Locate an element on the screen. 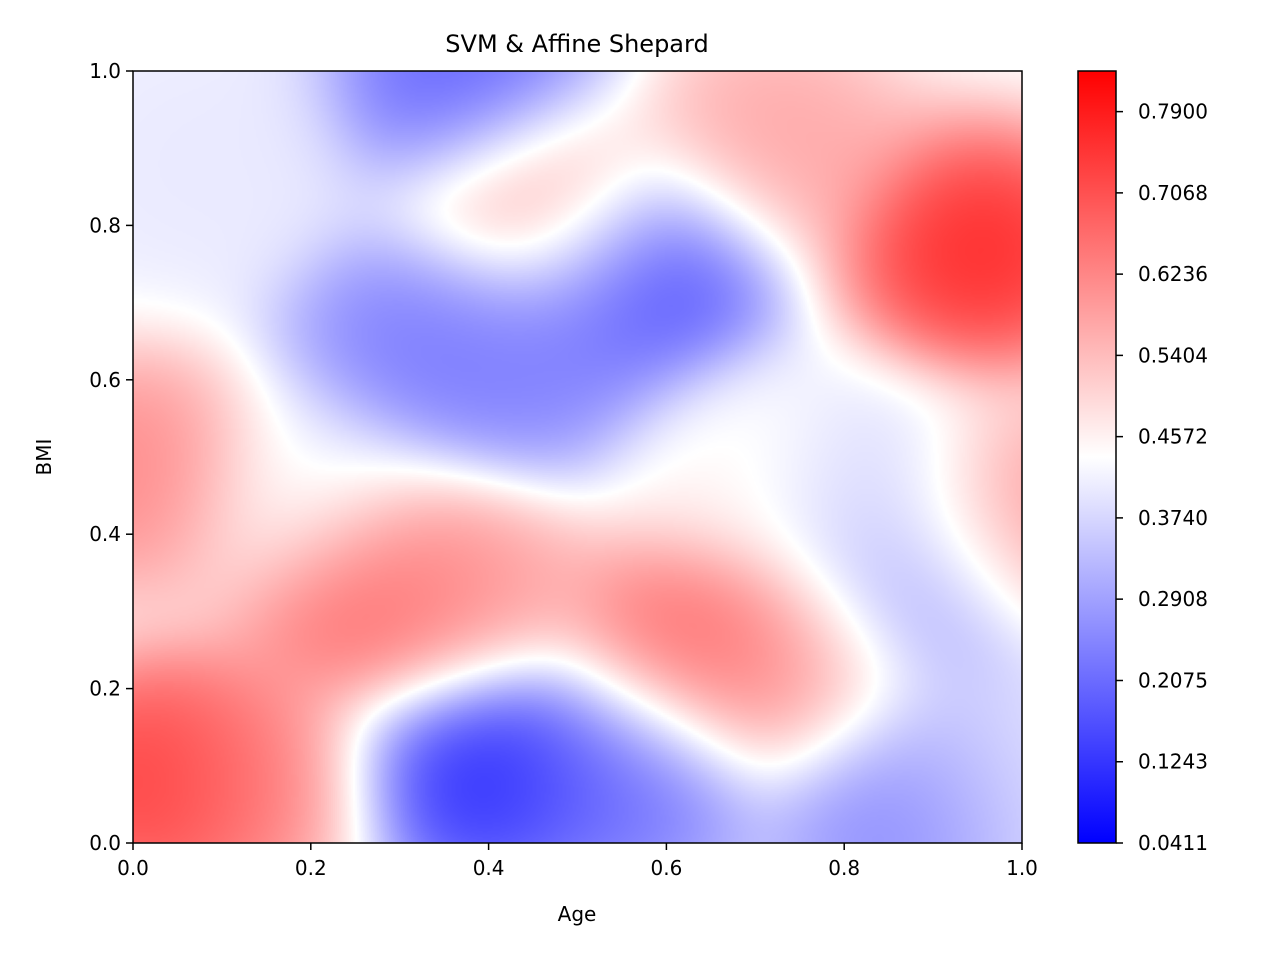 The image size is (1280, 960). x-axis: 0.0 0.2 0.4 0.6 0.8 1.0 is located at coordinates (577, 861).